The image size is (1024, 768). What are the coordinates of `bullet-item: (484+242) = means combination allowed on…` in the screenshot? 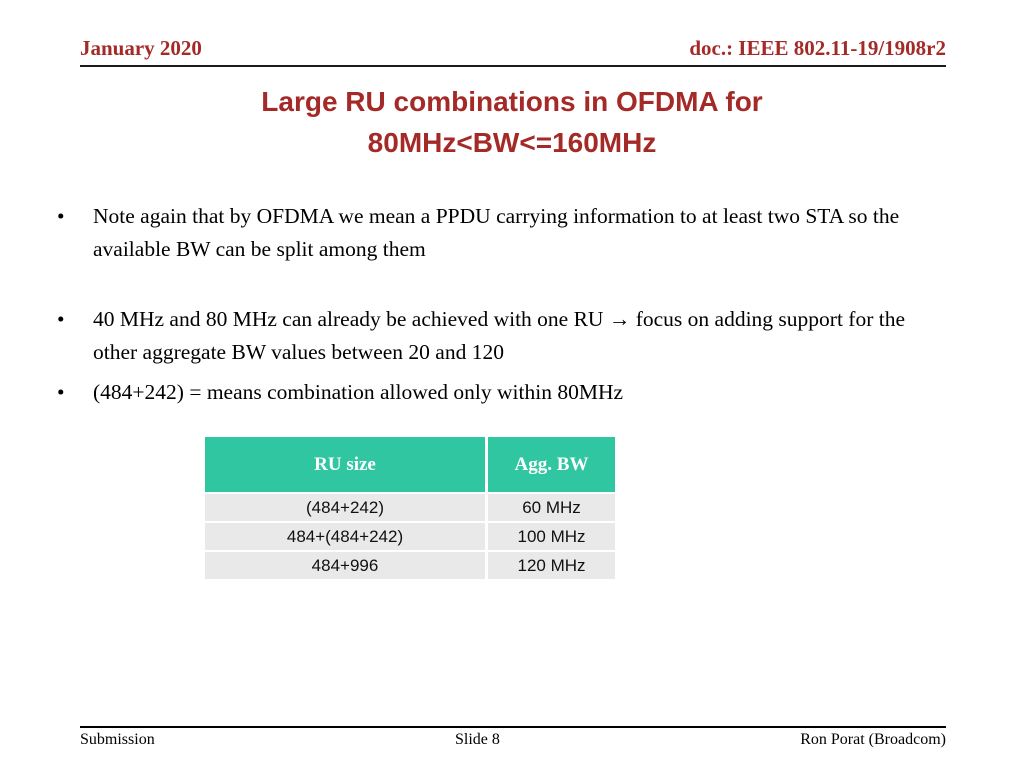 It's located at (497, 392).